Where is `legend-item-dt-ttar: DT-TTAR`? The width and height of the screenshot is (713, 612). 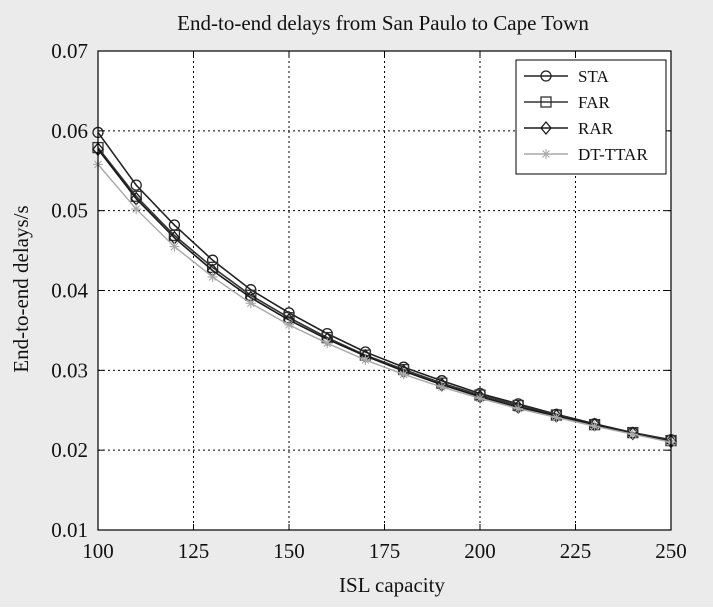
legend-item-dt-ttar: DT-TTAR is located at coordinates (586, 154).